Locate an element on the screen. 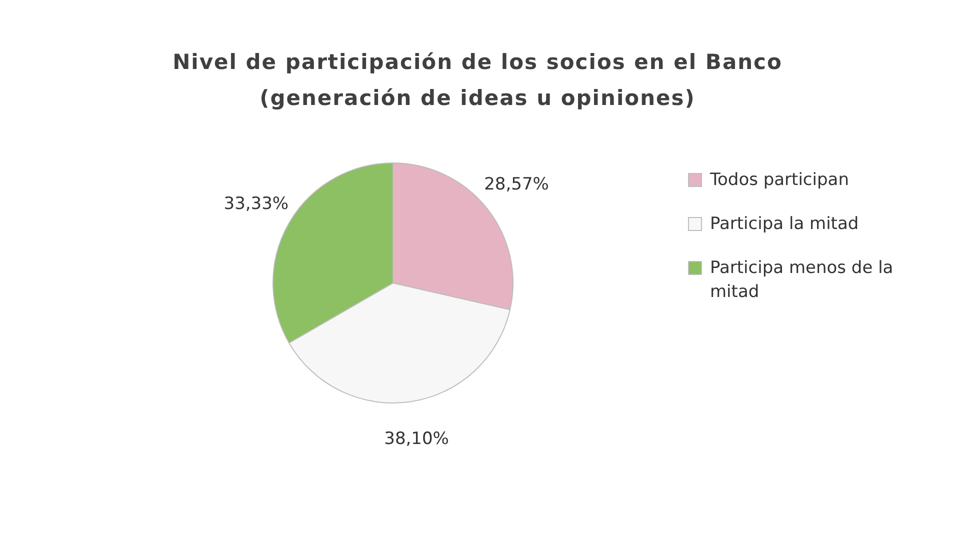 The width and height of the screenshot is (955, 539). chart-title: Nivel de participación de los socios en el Banco (generación de ideas u opiniones) is located at coordinates (478, 80).